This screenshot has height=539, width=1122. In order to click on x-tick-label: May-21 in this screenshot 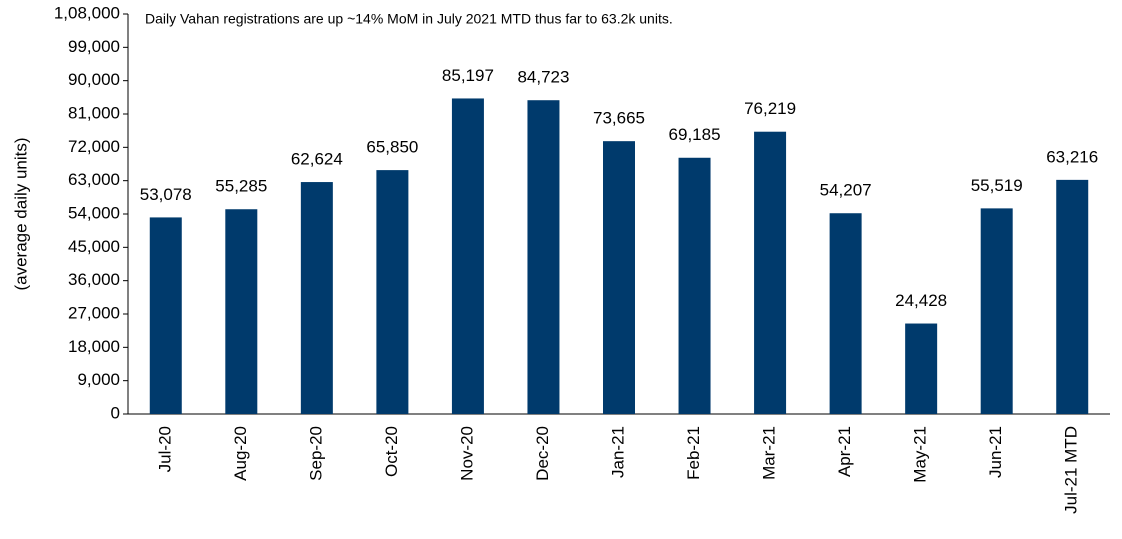, I will do `click(920, 454)`.